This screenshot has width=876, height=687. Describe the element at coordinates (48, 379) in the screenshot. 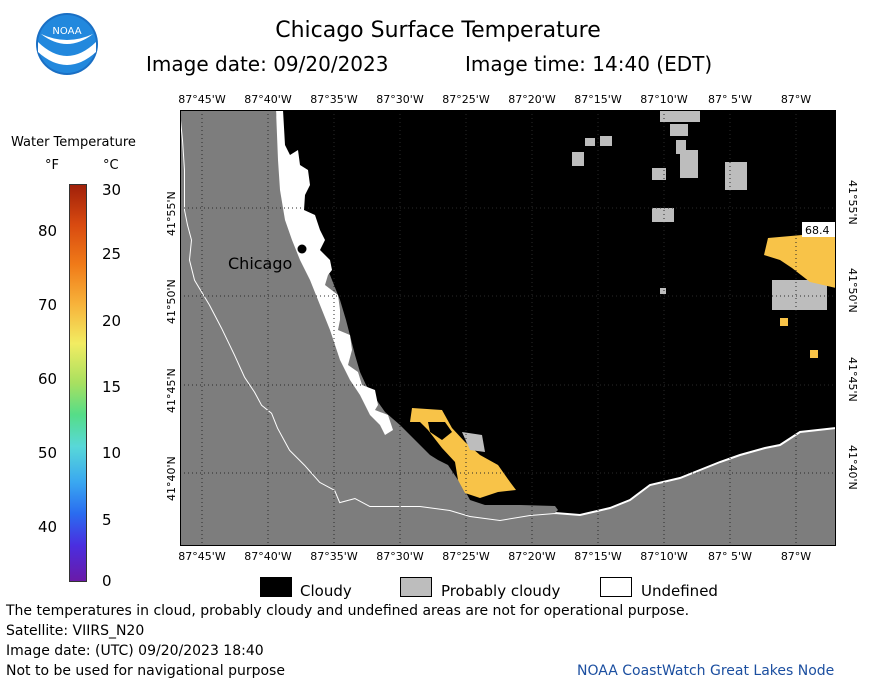

I see `fahrenheit-tick: 60` at that location.